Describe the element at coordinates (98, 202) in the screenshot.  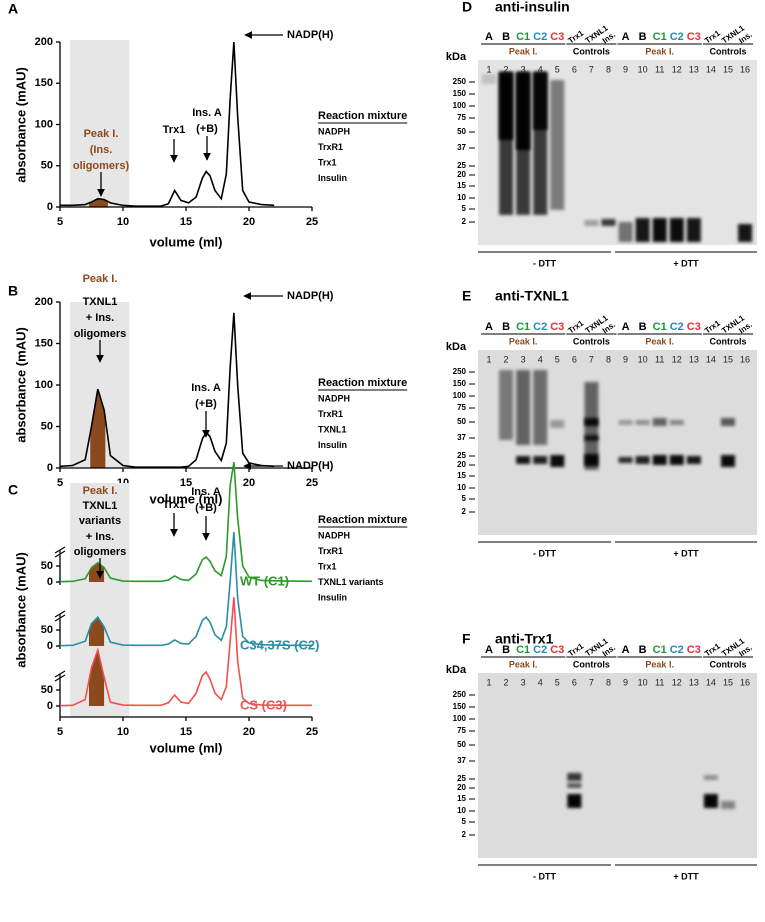
I see `fraction-fill` at that location.